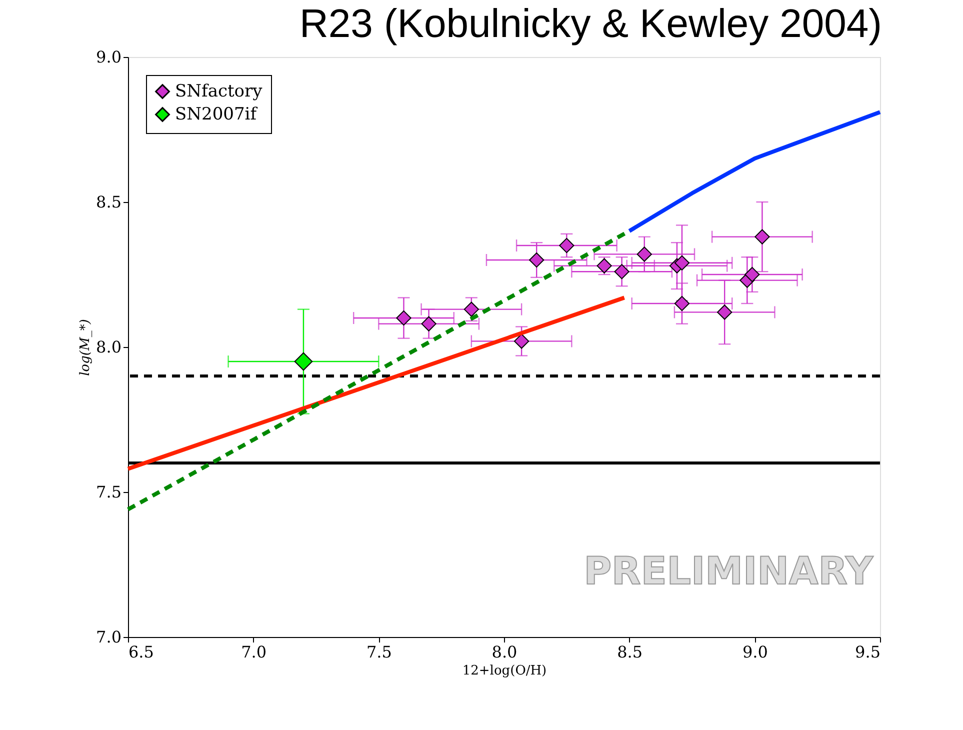  What do you see at coordinates (109, 492) in the screenshot?
I see `y-tick-label: 7.5` at bounding box center [109, 492].